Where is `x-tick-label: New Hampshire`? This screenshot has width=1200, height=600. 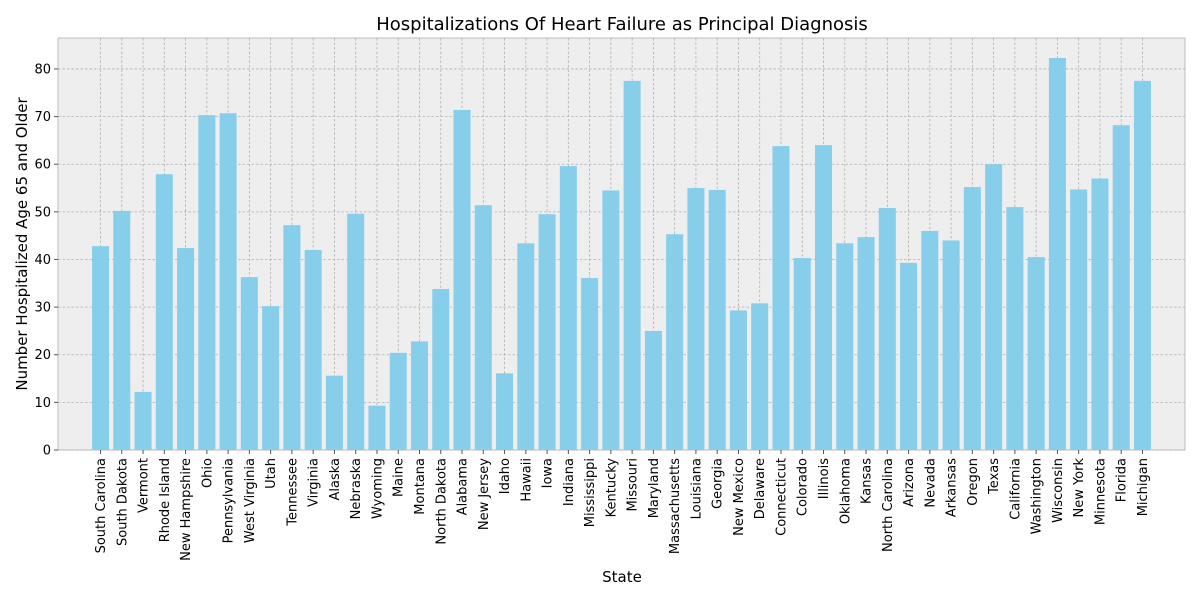 x-tick-label: New Hampshire is located at coordinates (186, 509).